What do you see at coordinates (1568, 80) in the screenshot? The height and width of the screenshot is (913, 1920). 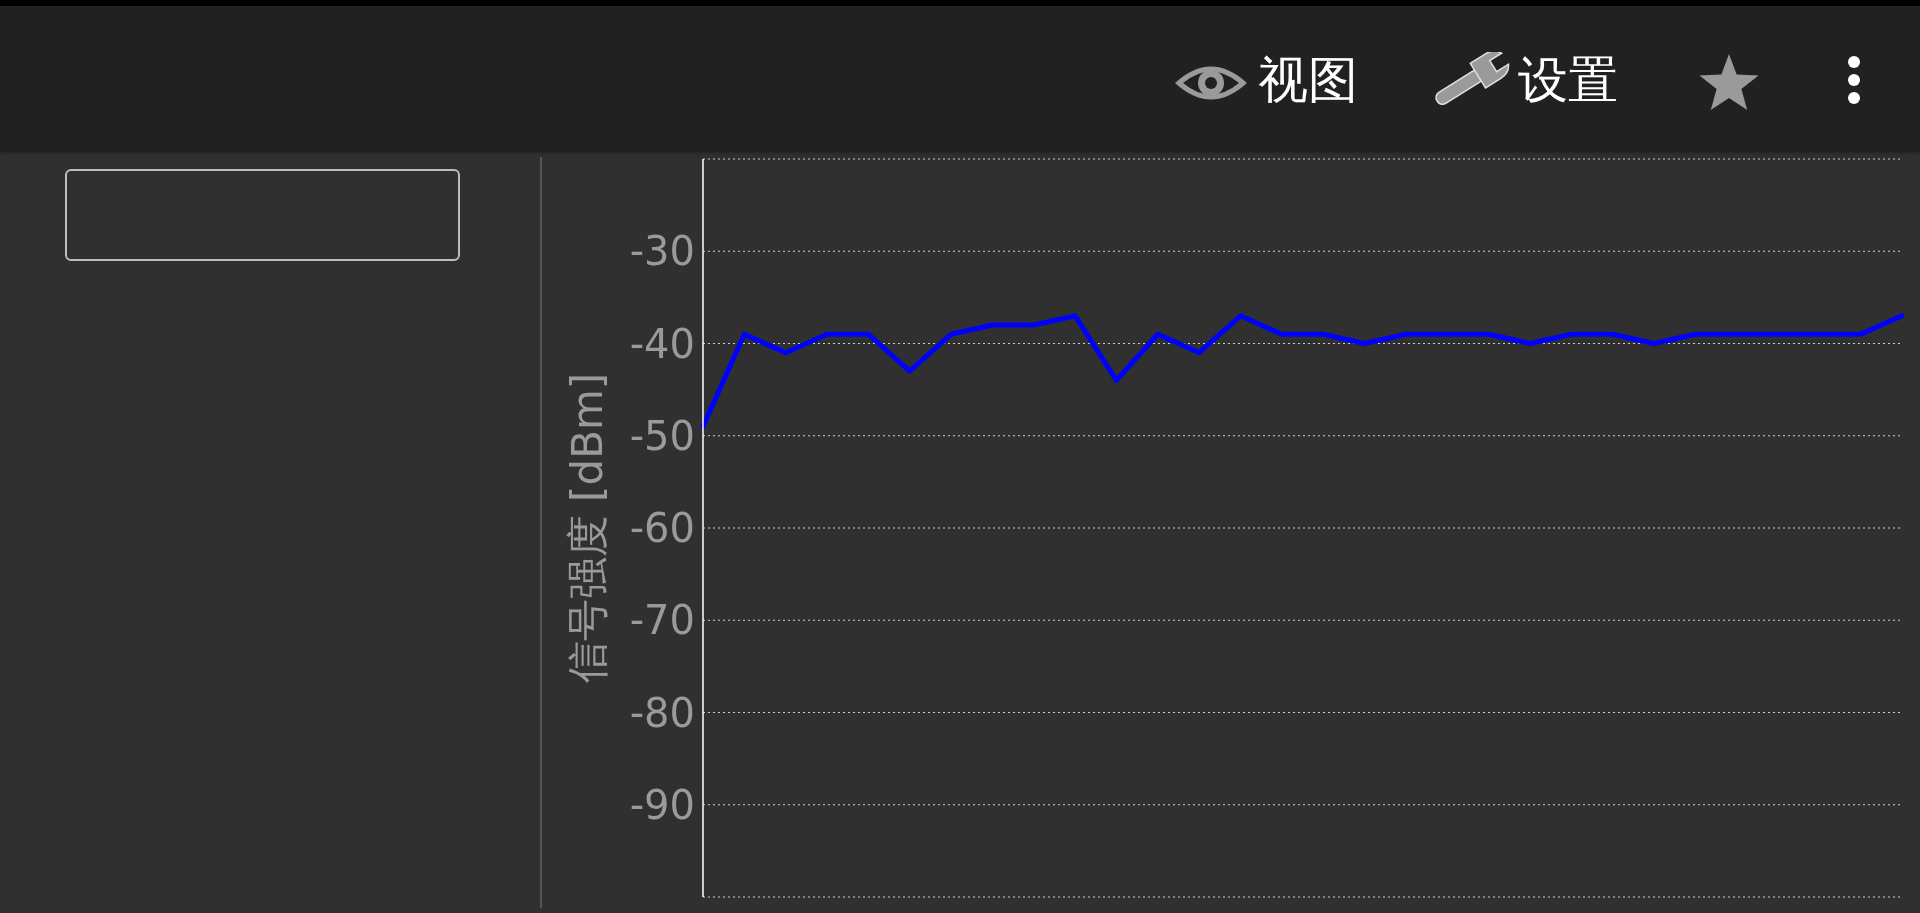 I see `text: 设置` at bounding box center [1568, 80].